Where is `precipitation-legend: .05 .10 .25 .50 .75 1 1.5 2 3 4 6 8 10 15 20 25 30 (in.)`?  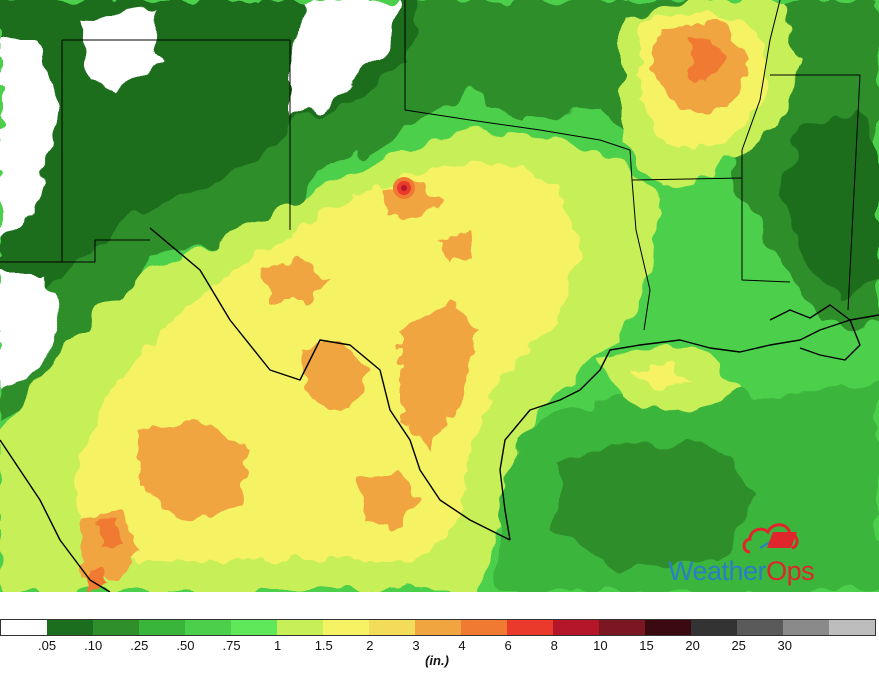
precipitation-legend: .05 .10 .25 .50 .75 1 1.5 2 3 4 6 8 10 15 20 25 30 (in.) is located at coordinates (439, 653).